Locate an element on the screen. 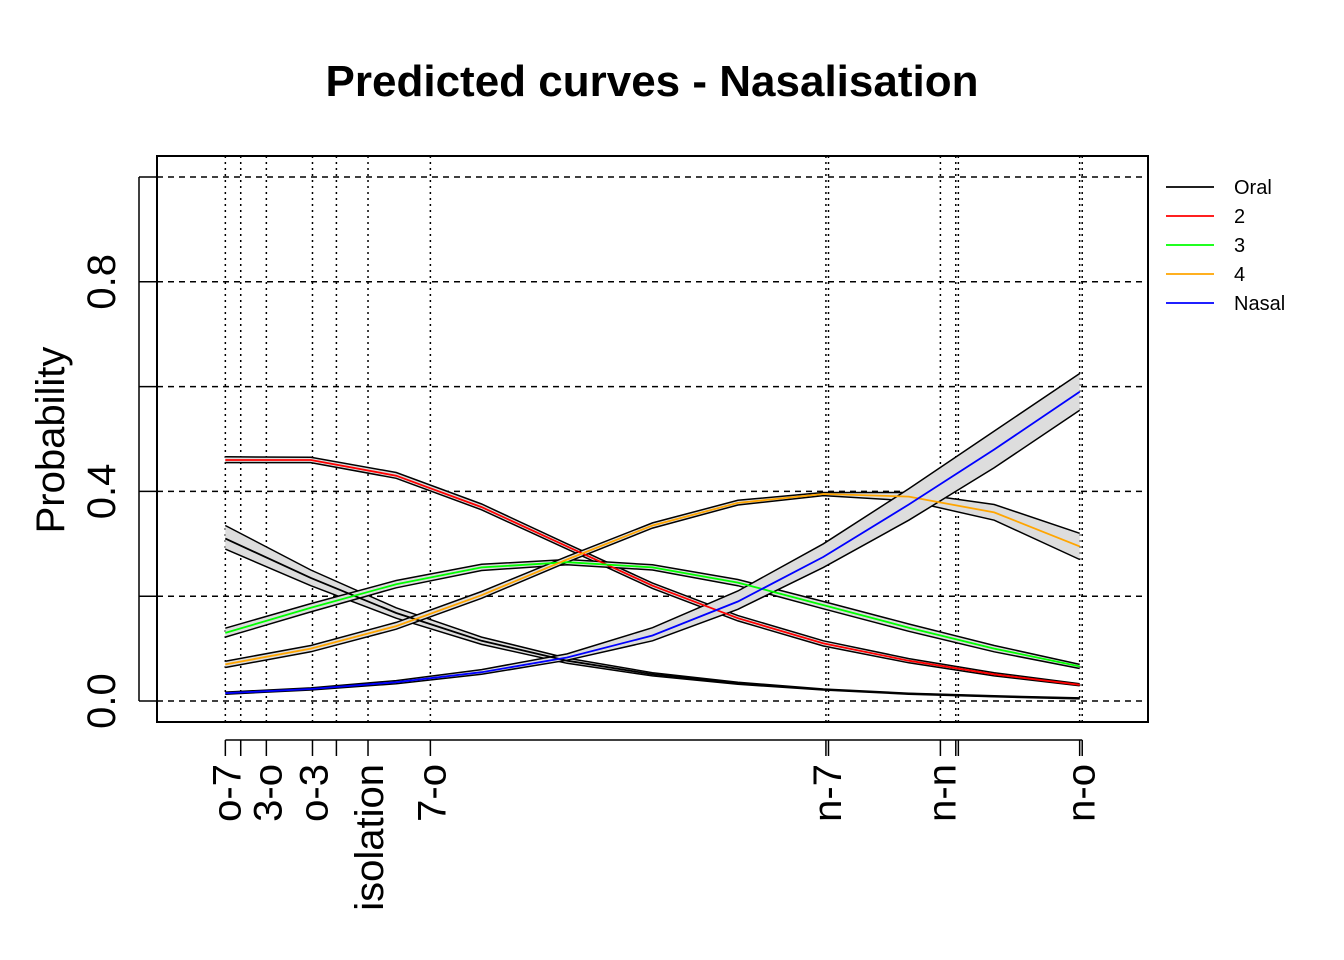 The width and height of the screenshot is (1344, 960). x-tick-label: n-n is located at coordinates (942, 793).